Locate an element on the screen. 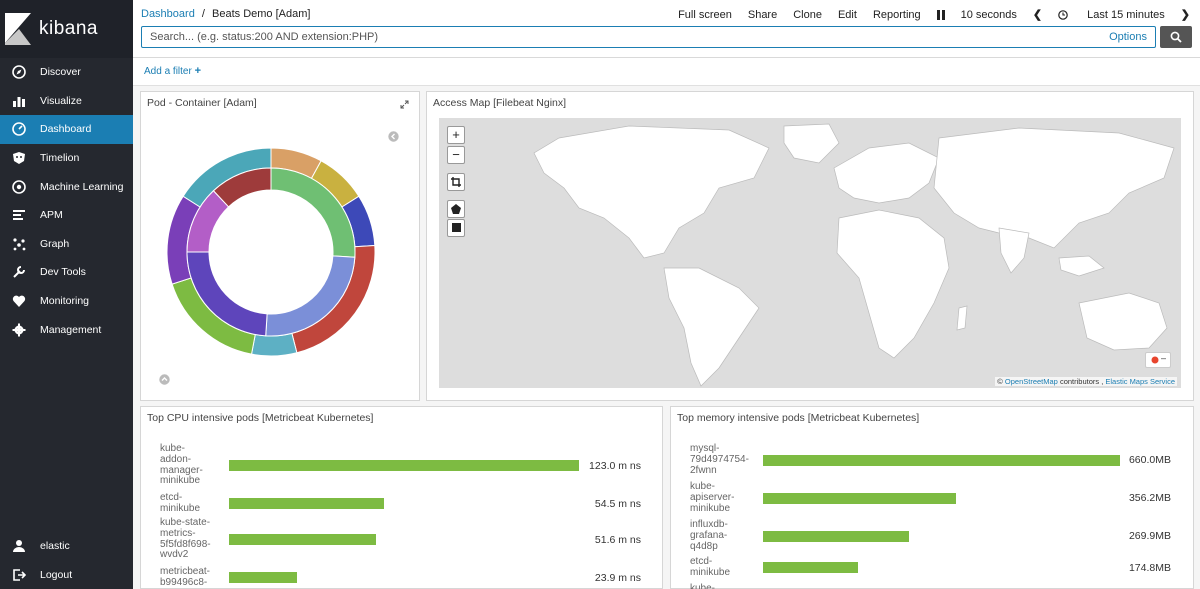 The image size is (1200, 589). zoom-in-button: + is located at coordinates (456, 135).